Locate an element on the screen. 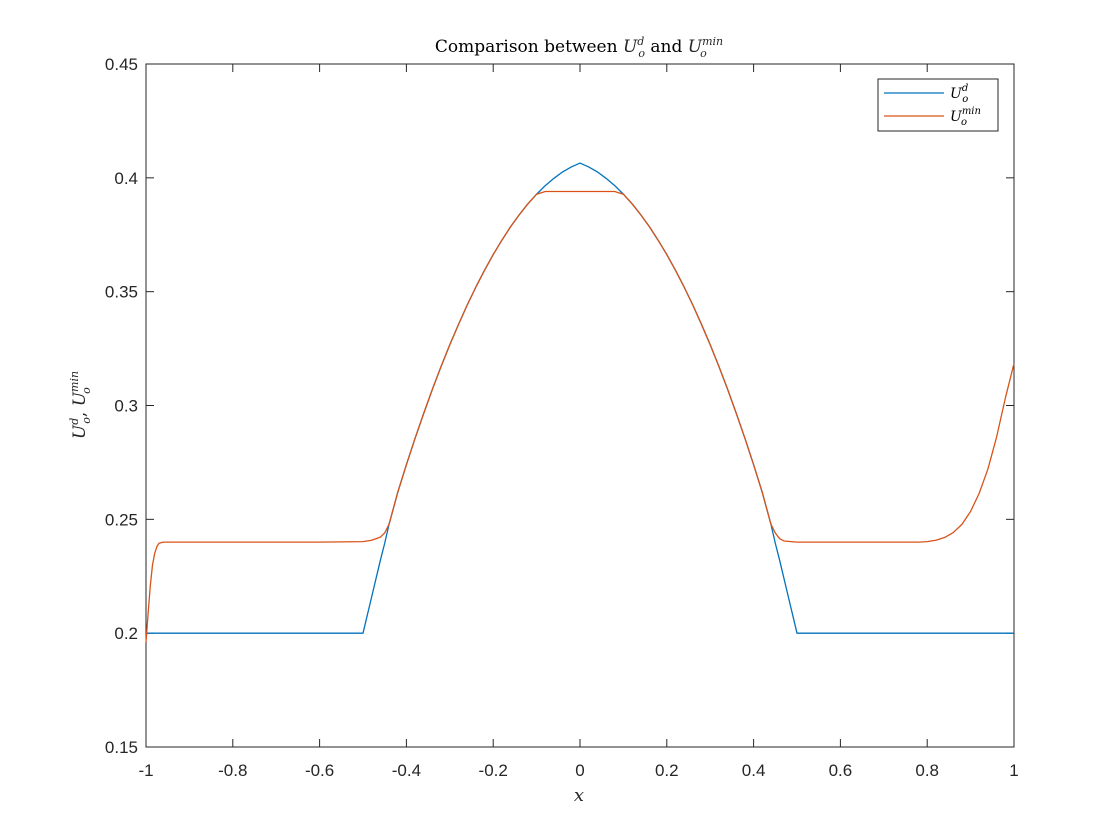 Image resolution: width=1120 pixels, height=840 pixels. legend: Ud o Umin o is located at coordinates (938, 105).